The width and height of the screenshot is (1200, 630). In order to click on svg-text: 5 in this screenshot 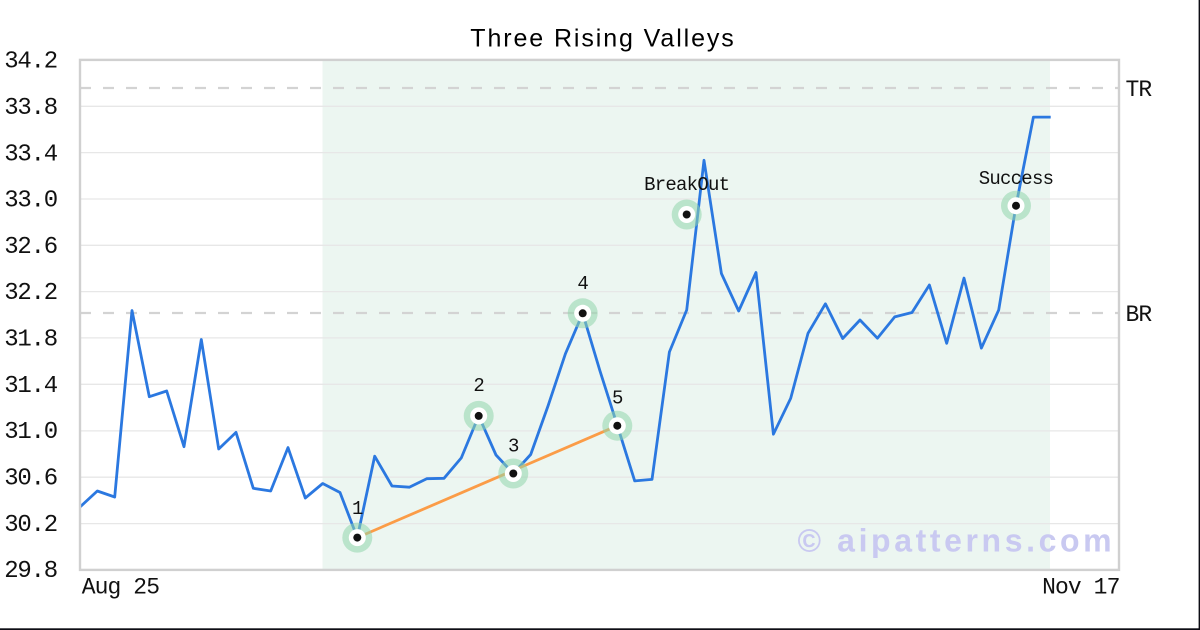, I will do `click(617, 399)`.